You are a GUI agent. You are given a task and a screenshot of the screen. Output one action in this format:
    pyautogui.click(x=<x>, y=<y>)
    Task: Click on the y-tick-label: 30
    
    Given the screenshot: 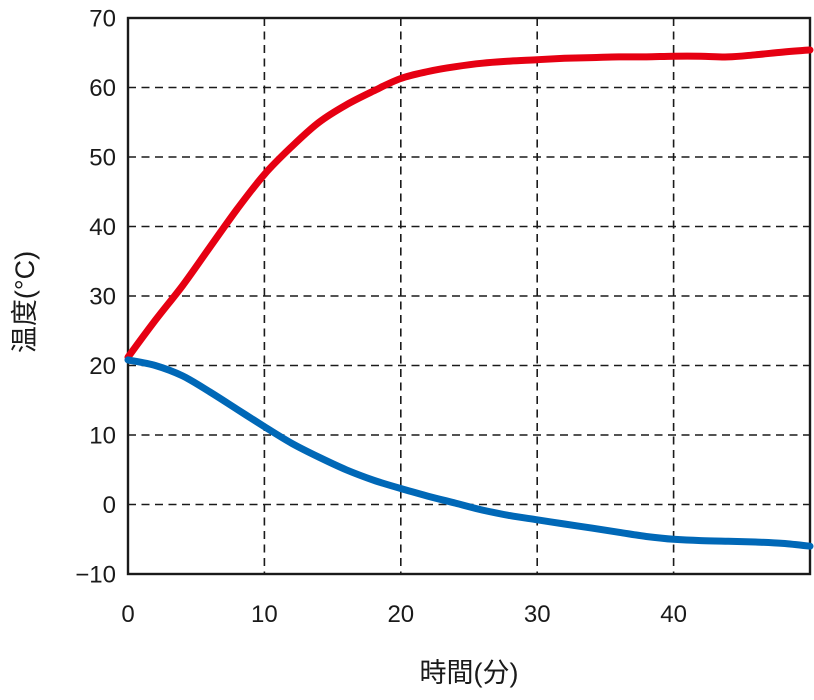 What is the action you would take?
    pyautogui.click(x=102, y=297)
    